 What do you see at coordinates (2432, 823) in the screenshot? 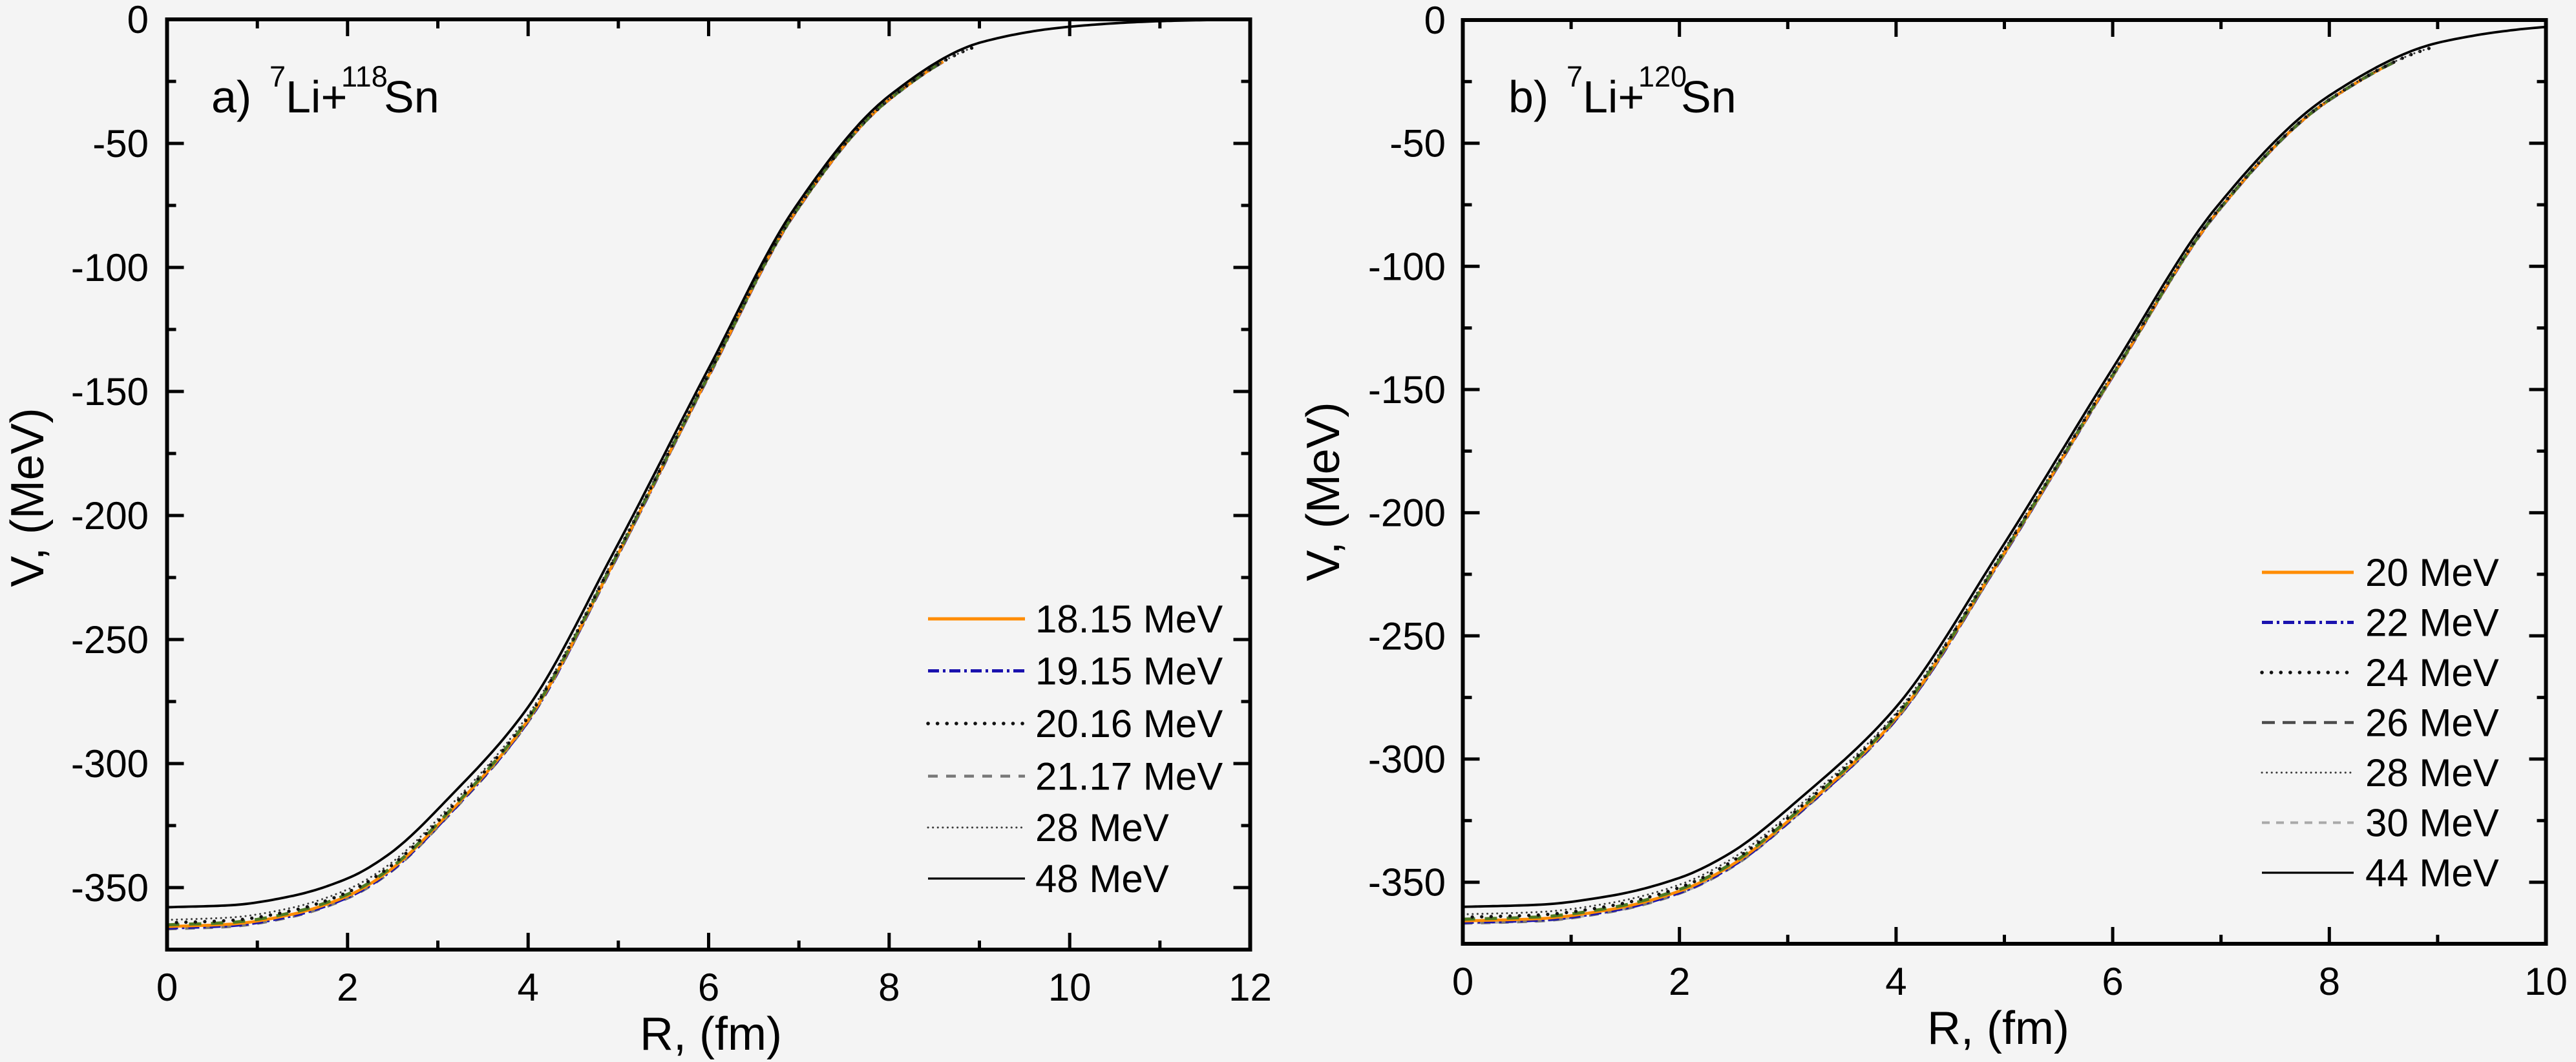
I see `svg-text: 30 MeV` at bounding box center [2432, 823].